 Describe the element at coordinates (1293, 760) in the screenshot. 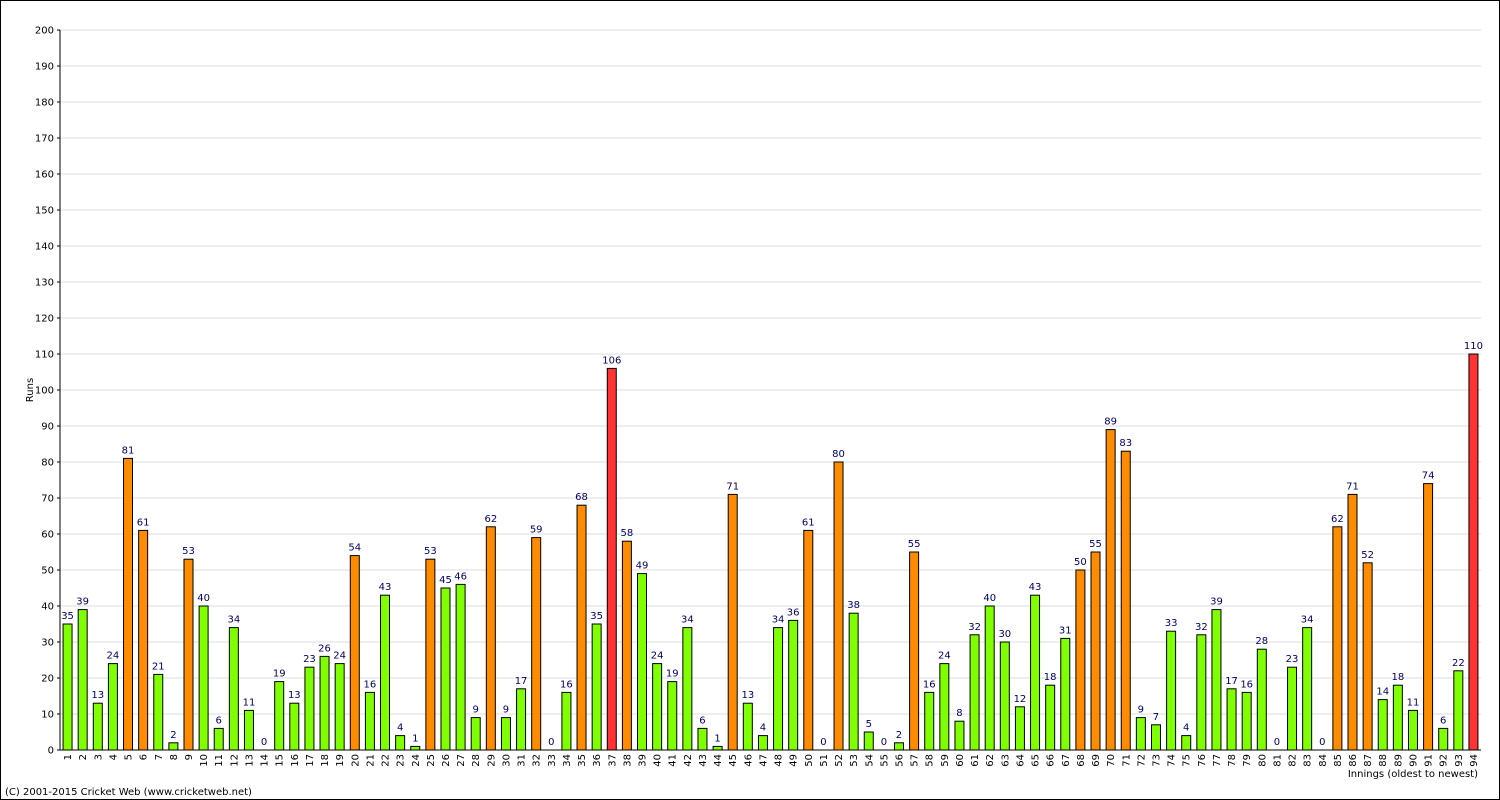

I see `x-tick-label: 82` at that location.